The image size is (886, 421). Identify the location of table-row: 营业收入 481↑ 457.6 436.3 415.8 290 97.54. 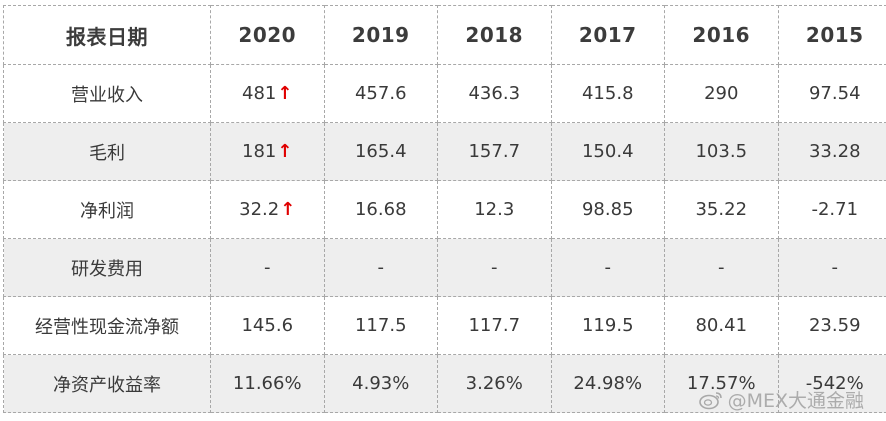
(444, 93).